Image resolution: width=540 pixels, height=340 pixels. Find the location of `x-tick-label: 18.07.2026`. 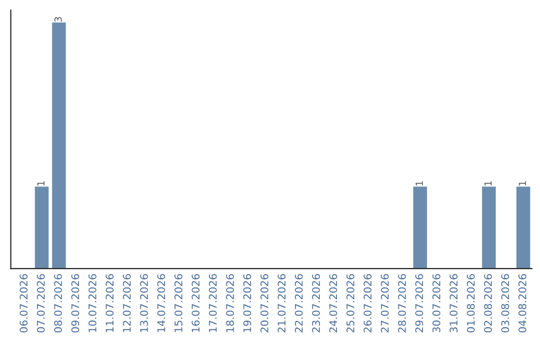

x-tick-label: 18.07.2026 is located at coordinates (230, 303).